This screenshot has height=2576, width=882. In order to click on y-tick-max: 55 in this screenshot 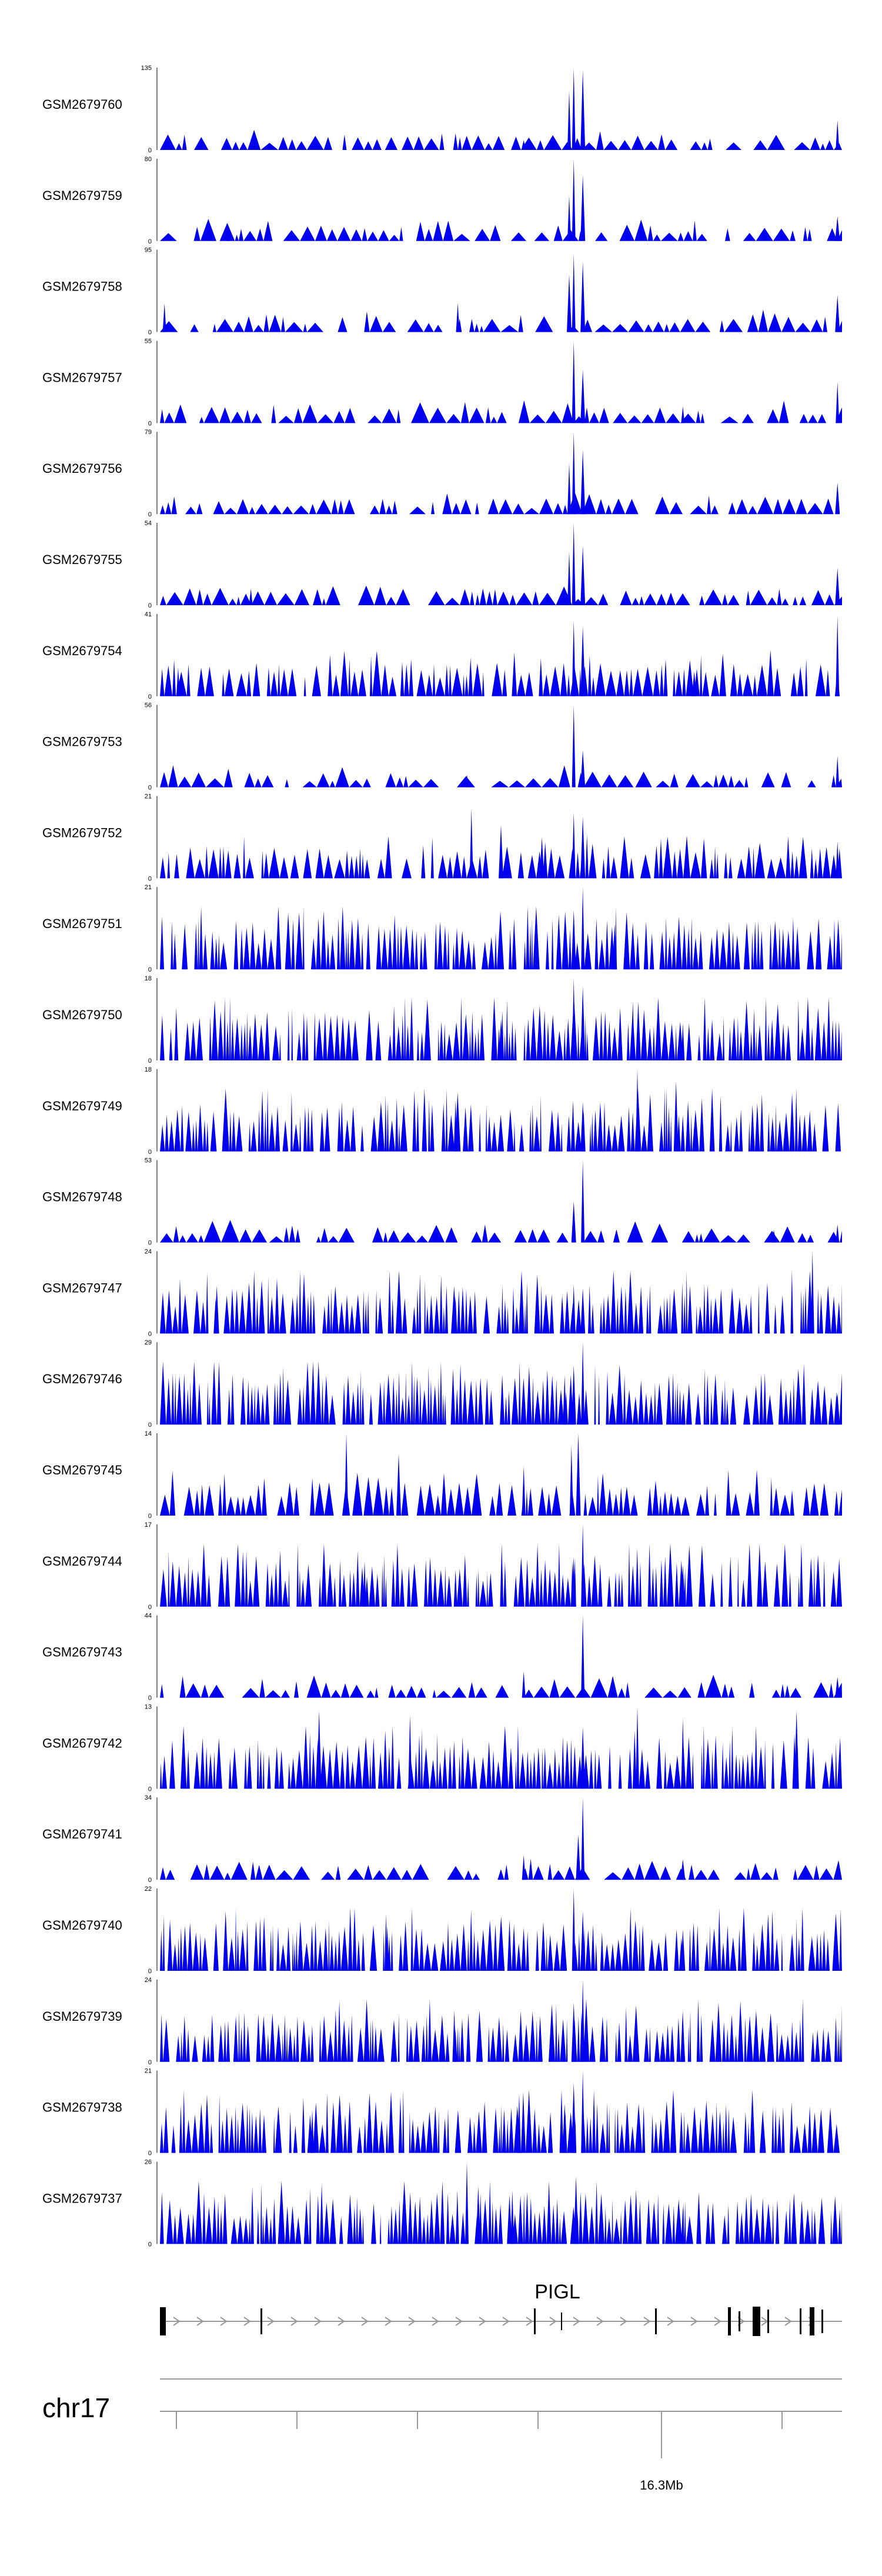, I will do `click(148, 341)`.